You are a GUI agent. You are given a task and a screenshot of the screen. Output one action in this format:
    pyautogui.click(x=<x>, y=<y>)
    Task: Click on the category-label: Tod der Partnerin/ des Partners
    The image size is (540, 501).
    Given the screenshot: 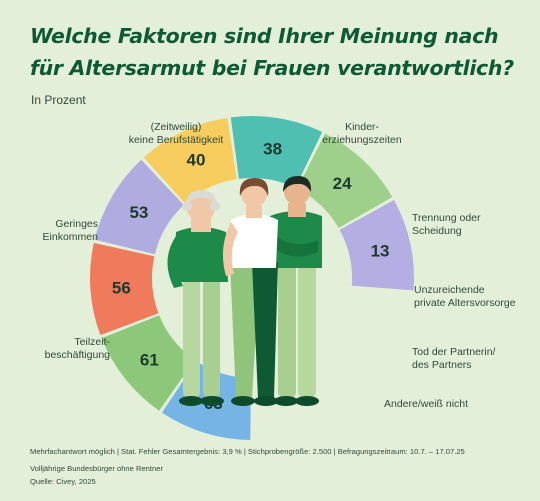 What is the action you would take?
    pyautogui.click(x=454, y=358)
    